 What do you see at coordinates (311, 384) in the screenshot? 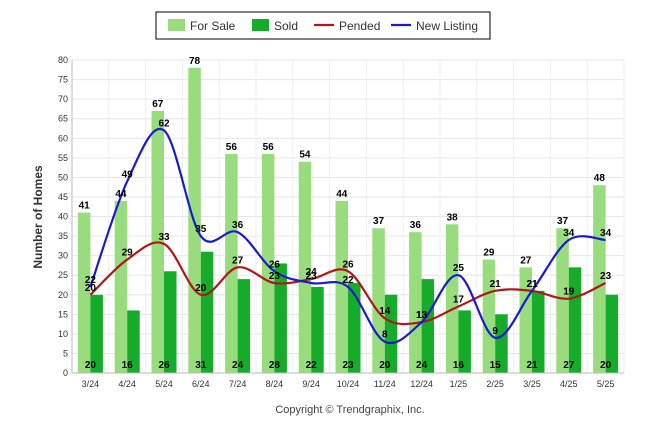
I see `x-tick-label-9-24: 9/24` at bounding box center [311, 384].